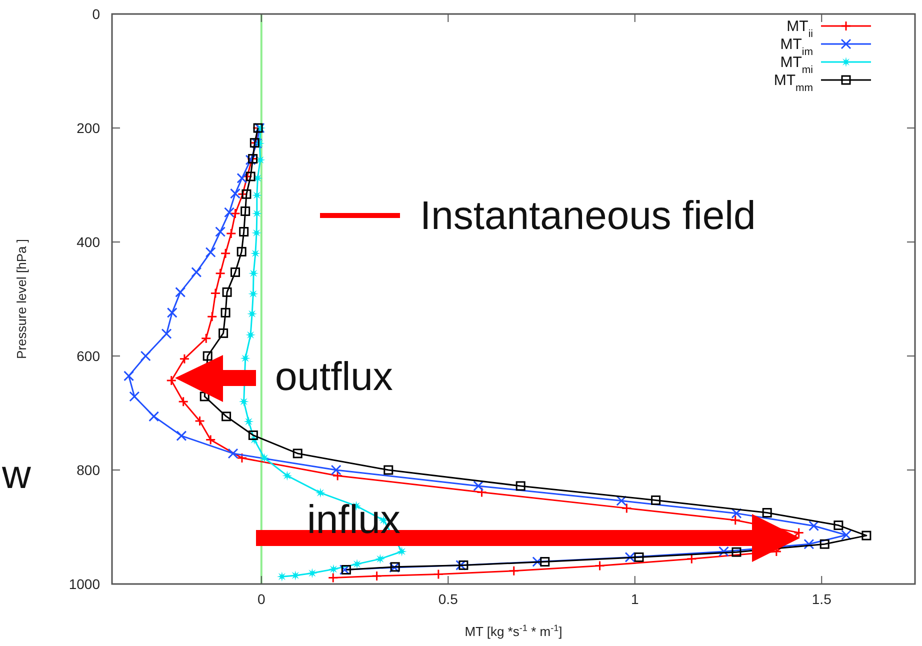  What do you see at coordinates (334, 377) in the screenshot?
I see `annotation: outflux` at bounding box center [334, 377].